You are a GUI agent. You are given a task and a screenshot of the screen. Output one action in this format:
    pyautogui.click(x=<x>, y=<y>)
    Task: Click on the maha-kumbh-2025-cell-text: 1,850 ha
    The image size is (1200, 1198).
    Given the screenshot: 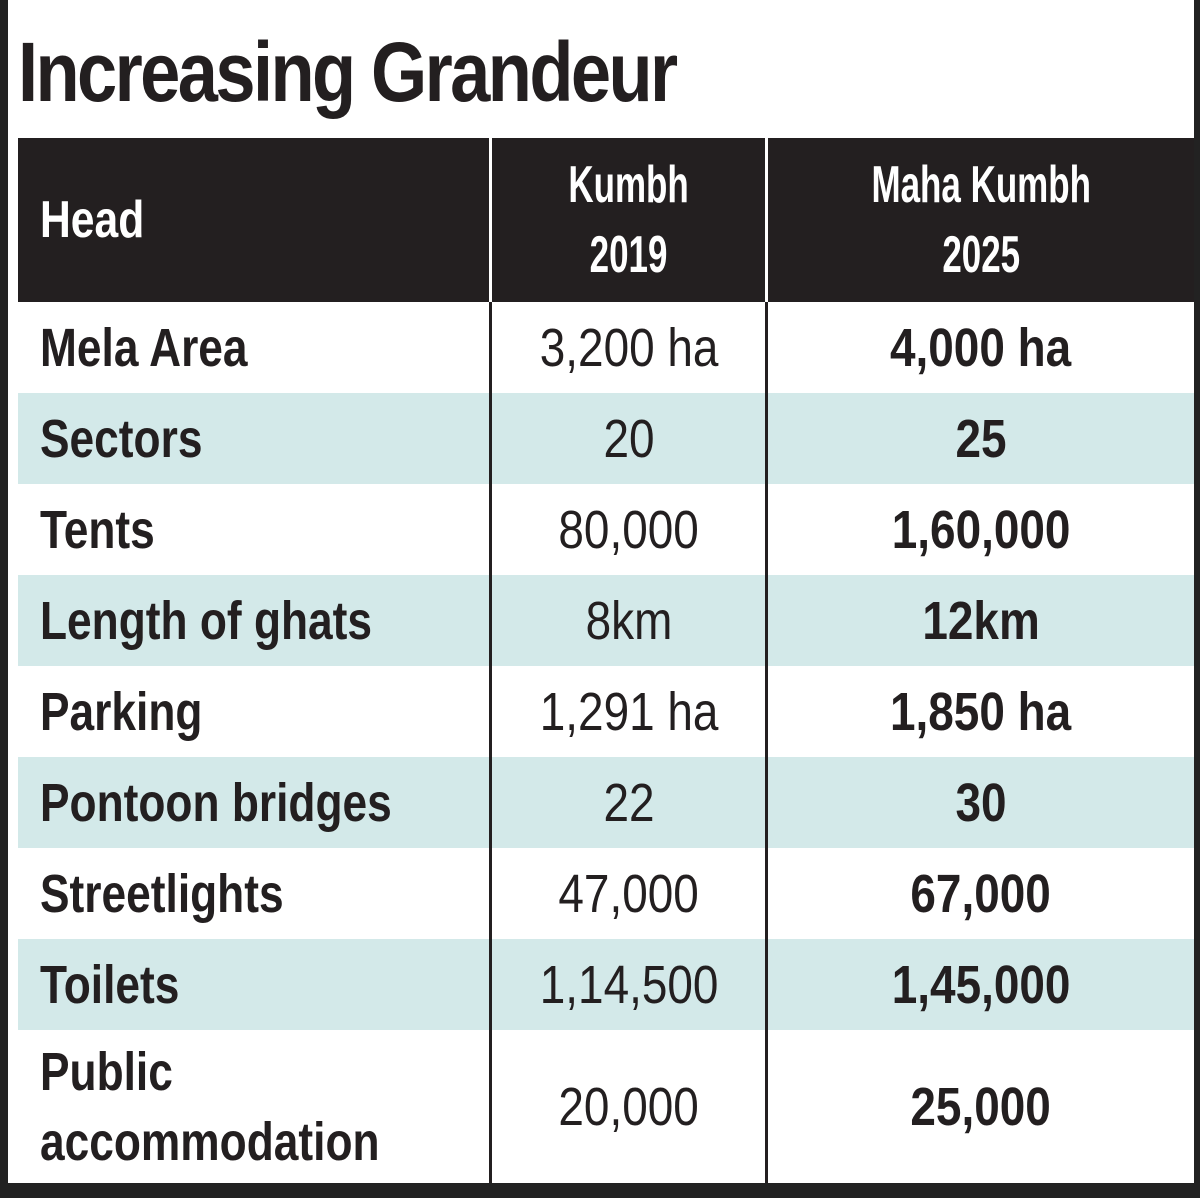 What is the action you would take?
    pyautogui.click(x=981, y=711)
    